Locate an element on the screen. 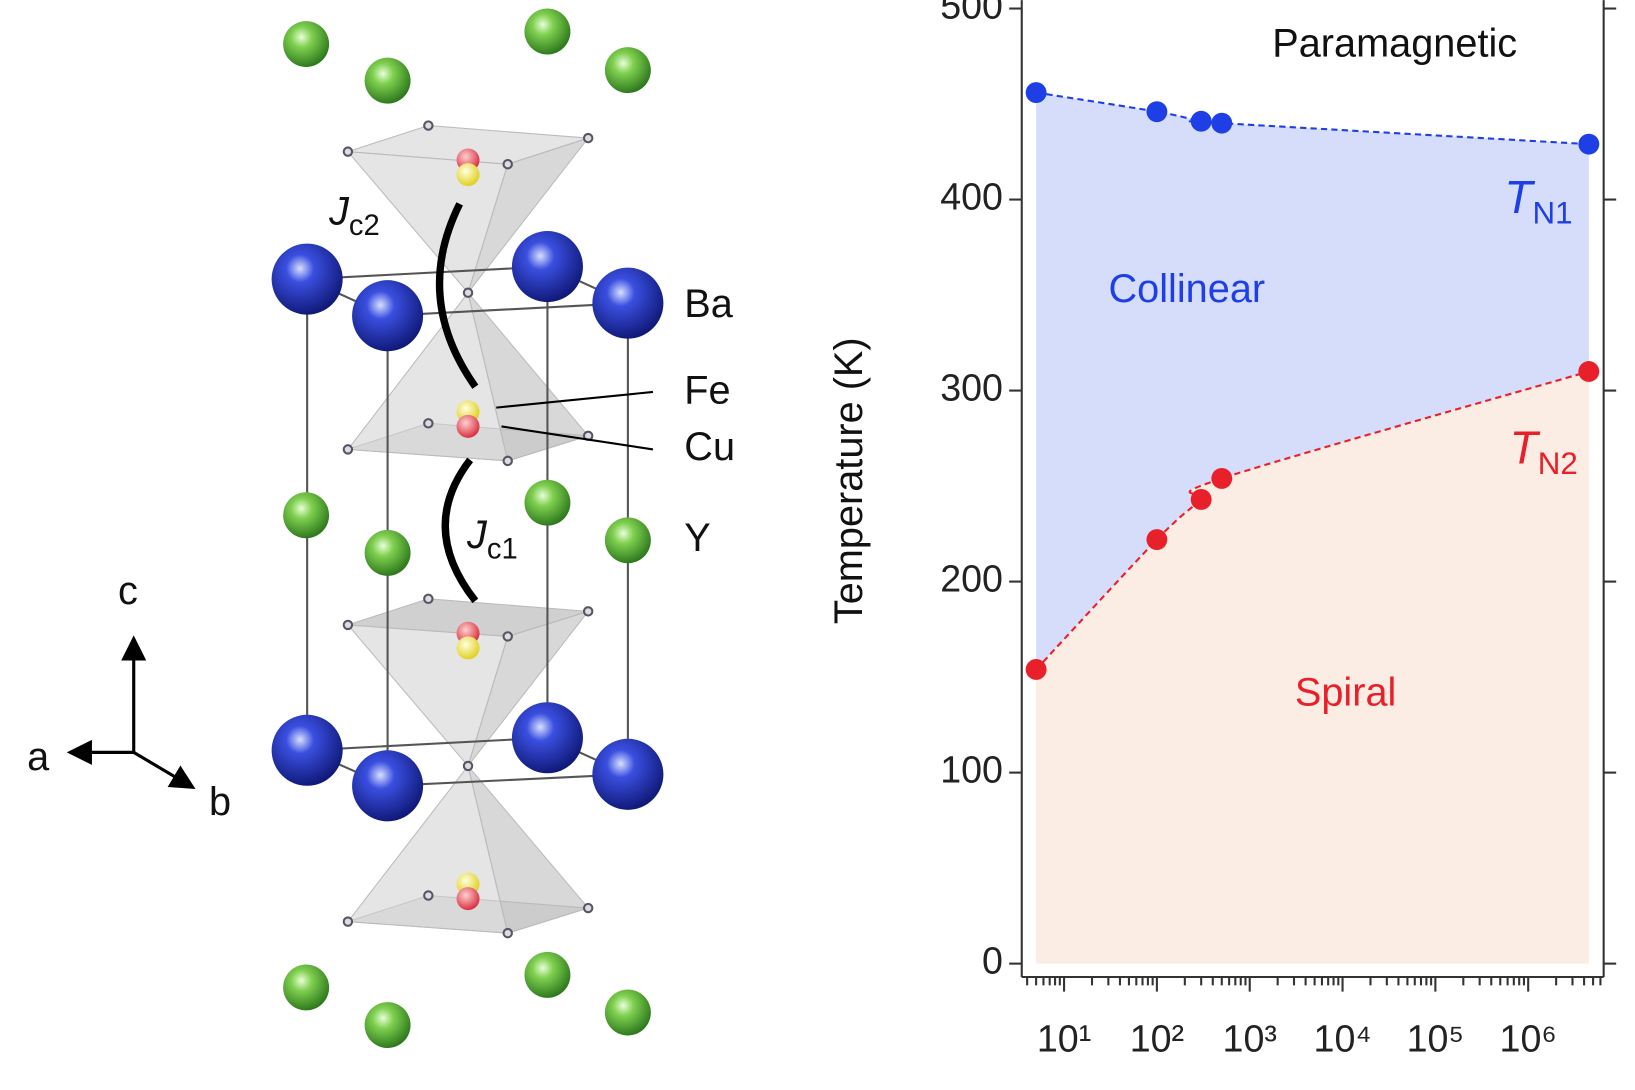 The height and width of the screenshot is (1090, 1635). x-tick-label: 10¹ is located at coordinates (1064, 1039).